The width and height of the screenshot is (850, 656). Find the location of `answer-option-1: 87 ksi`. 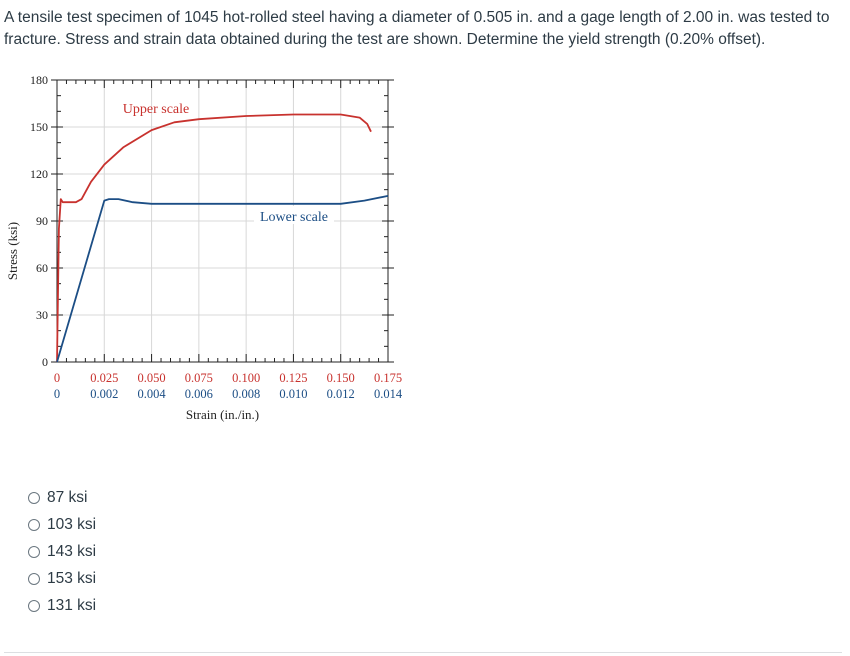

answer-option-1: 87 ksi is located at coordinates (62, 497).